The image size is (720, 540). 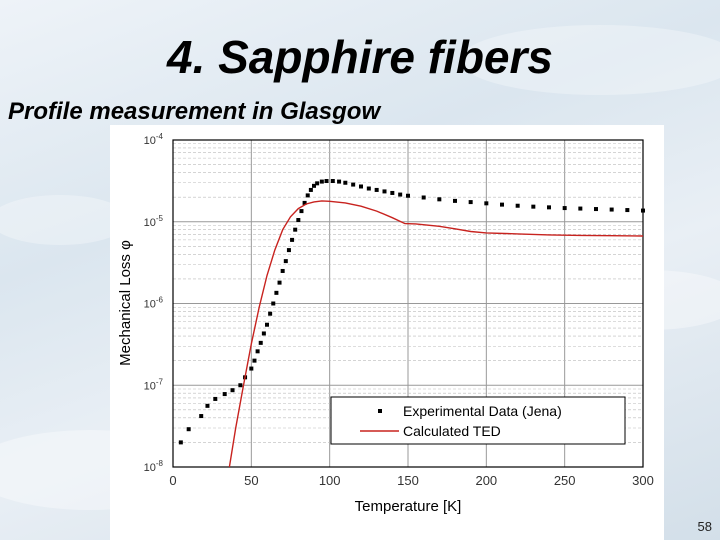 What do you see at coordinates (154, 466) in the screenshot?
I see `y-tick-label: 10⁻⁸` at bounding box center [154, 466].